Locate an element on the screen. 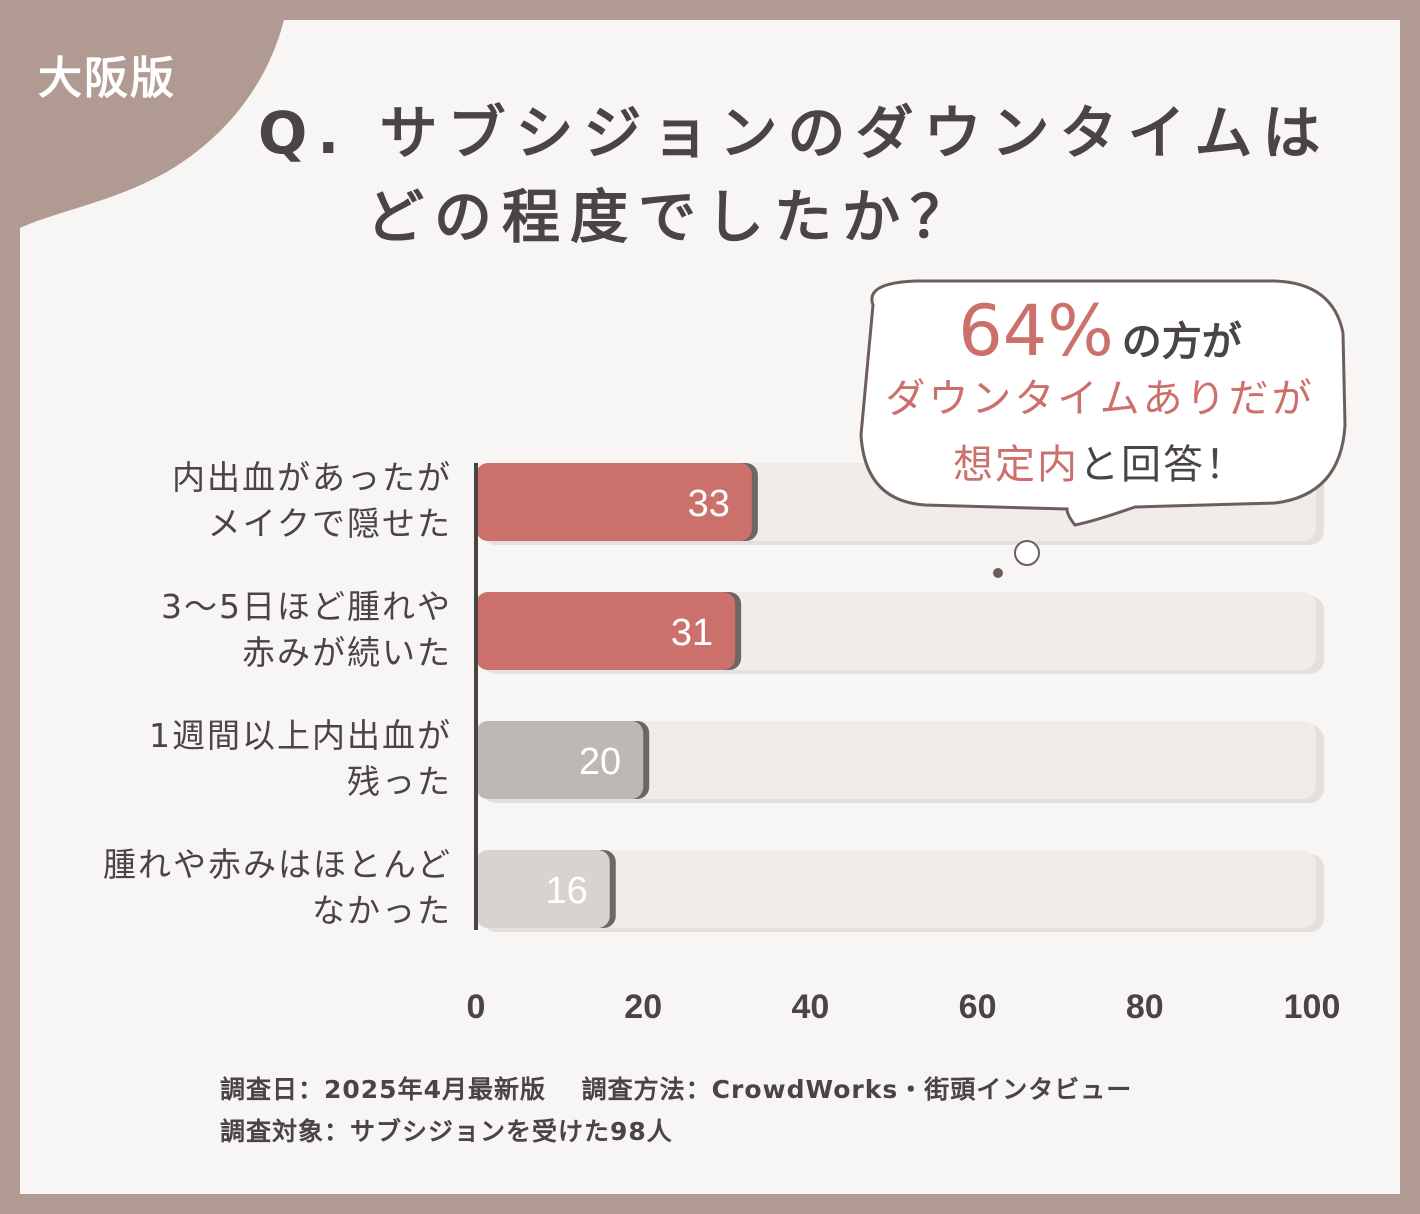  thought-bubble is located at coordinates (1103, 428).